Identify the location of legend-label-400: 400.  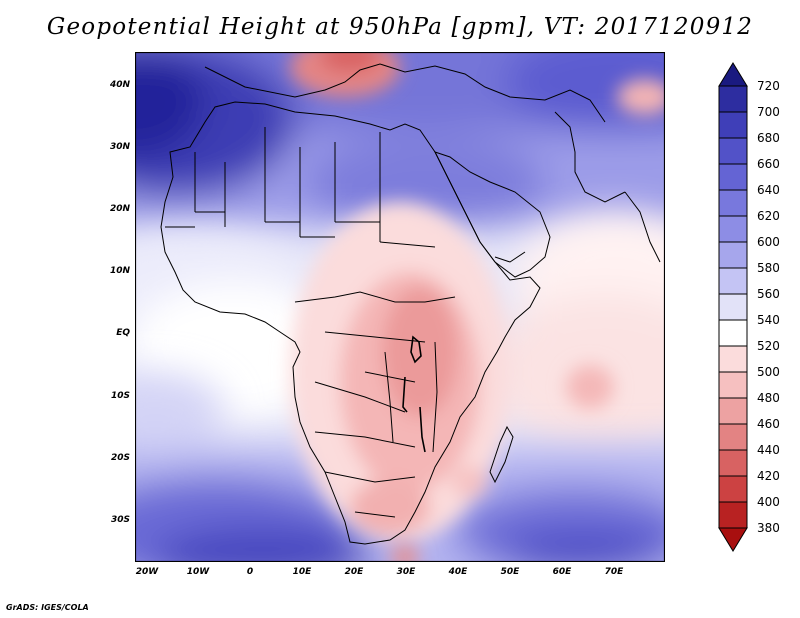
(768, 502).